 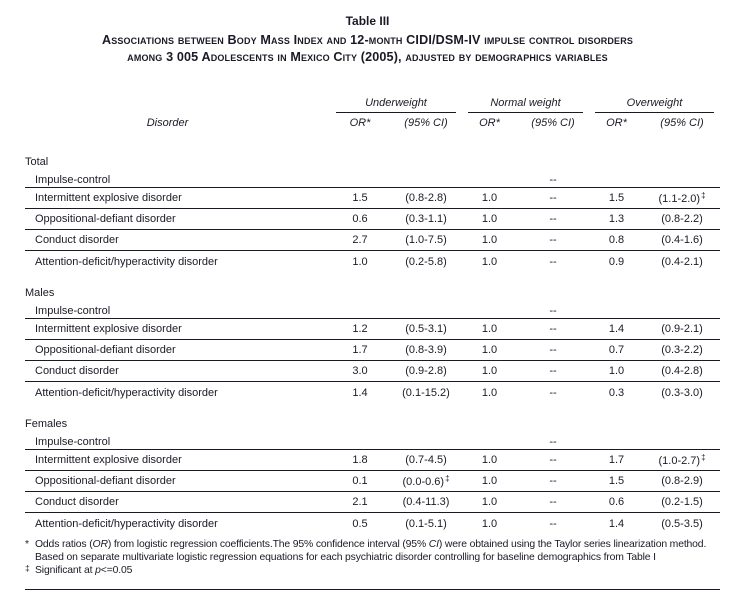 What do you see at coordinates (426, 392) in the screenshot?
I see `table-cell: (0.1-15.2)` at bounding box center [426, 392].